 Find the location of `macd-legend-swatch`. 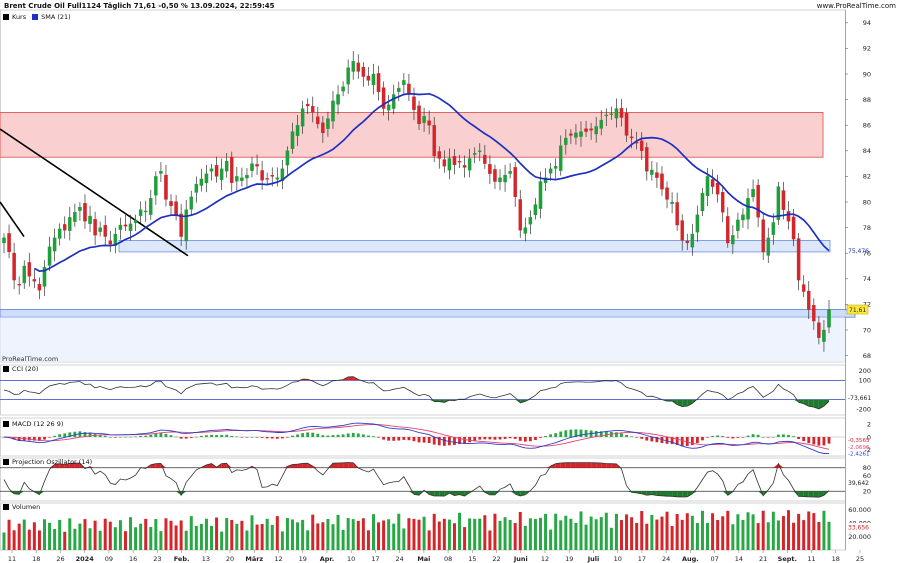

macd-legend-swatch is located at coordinates (6, 424).